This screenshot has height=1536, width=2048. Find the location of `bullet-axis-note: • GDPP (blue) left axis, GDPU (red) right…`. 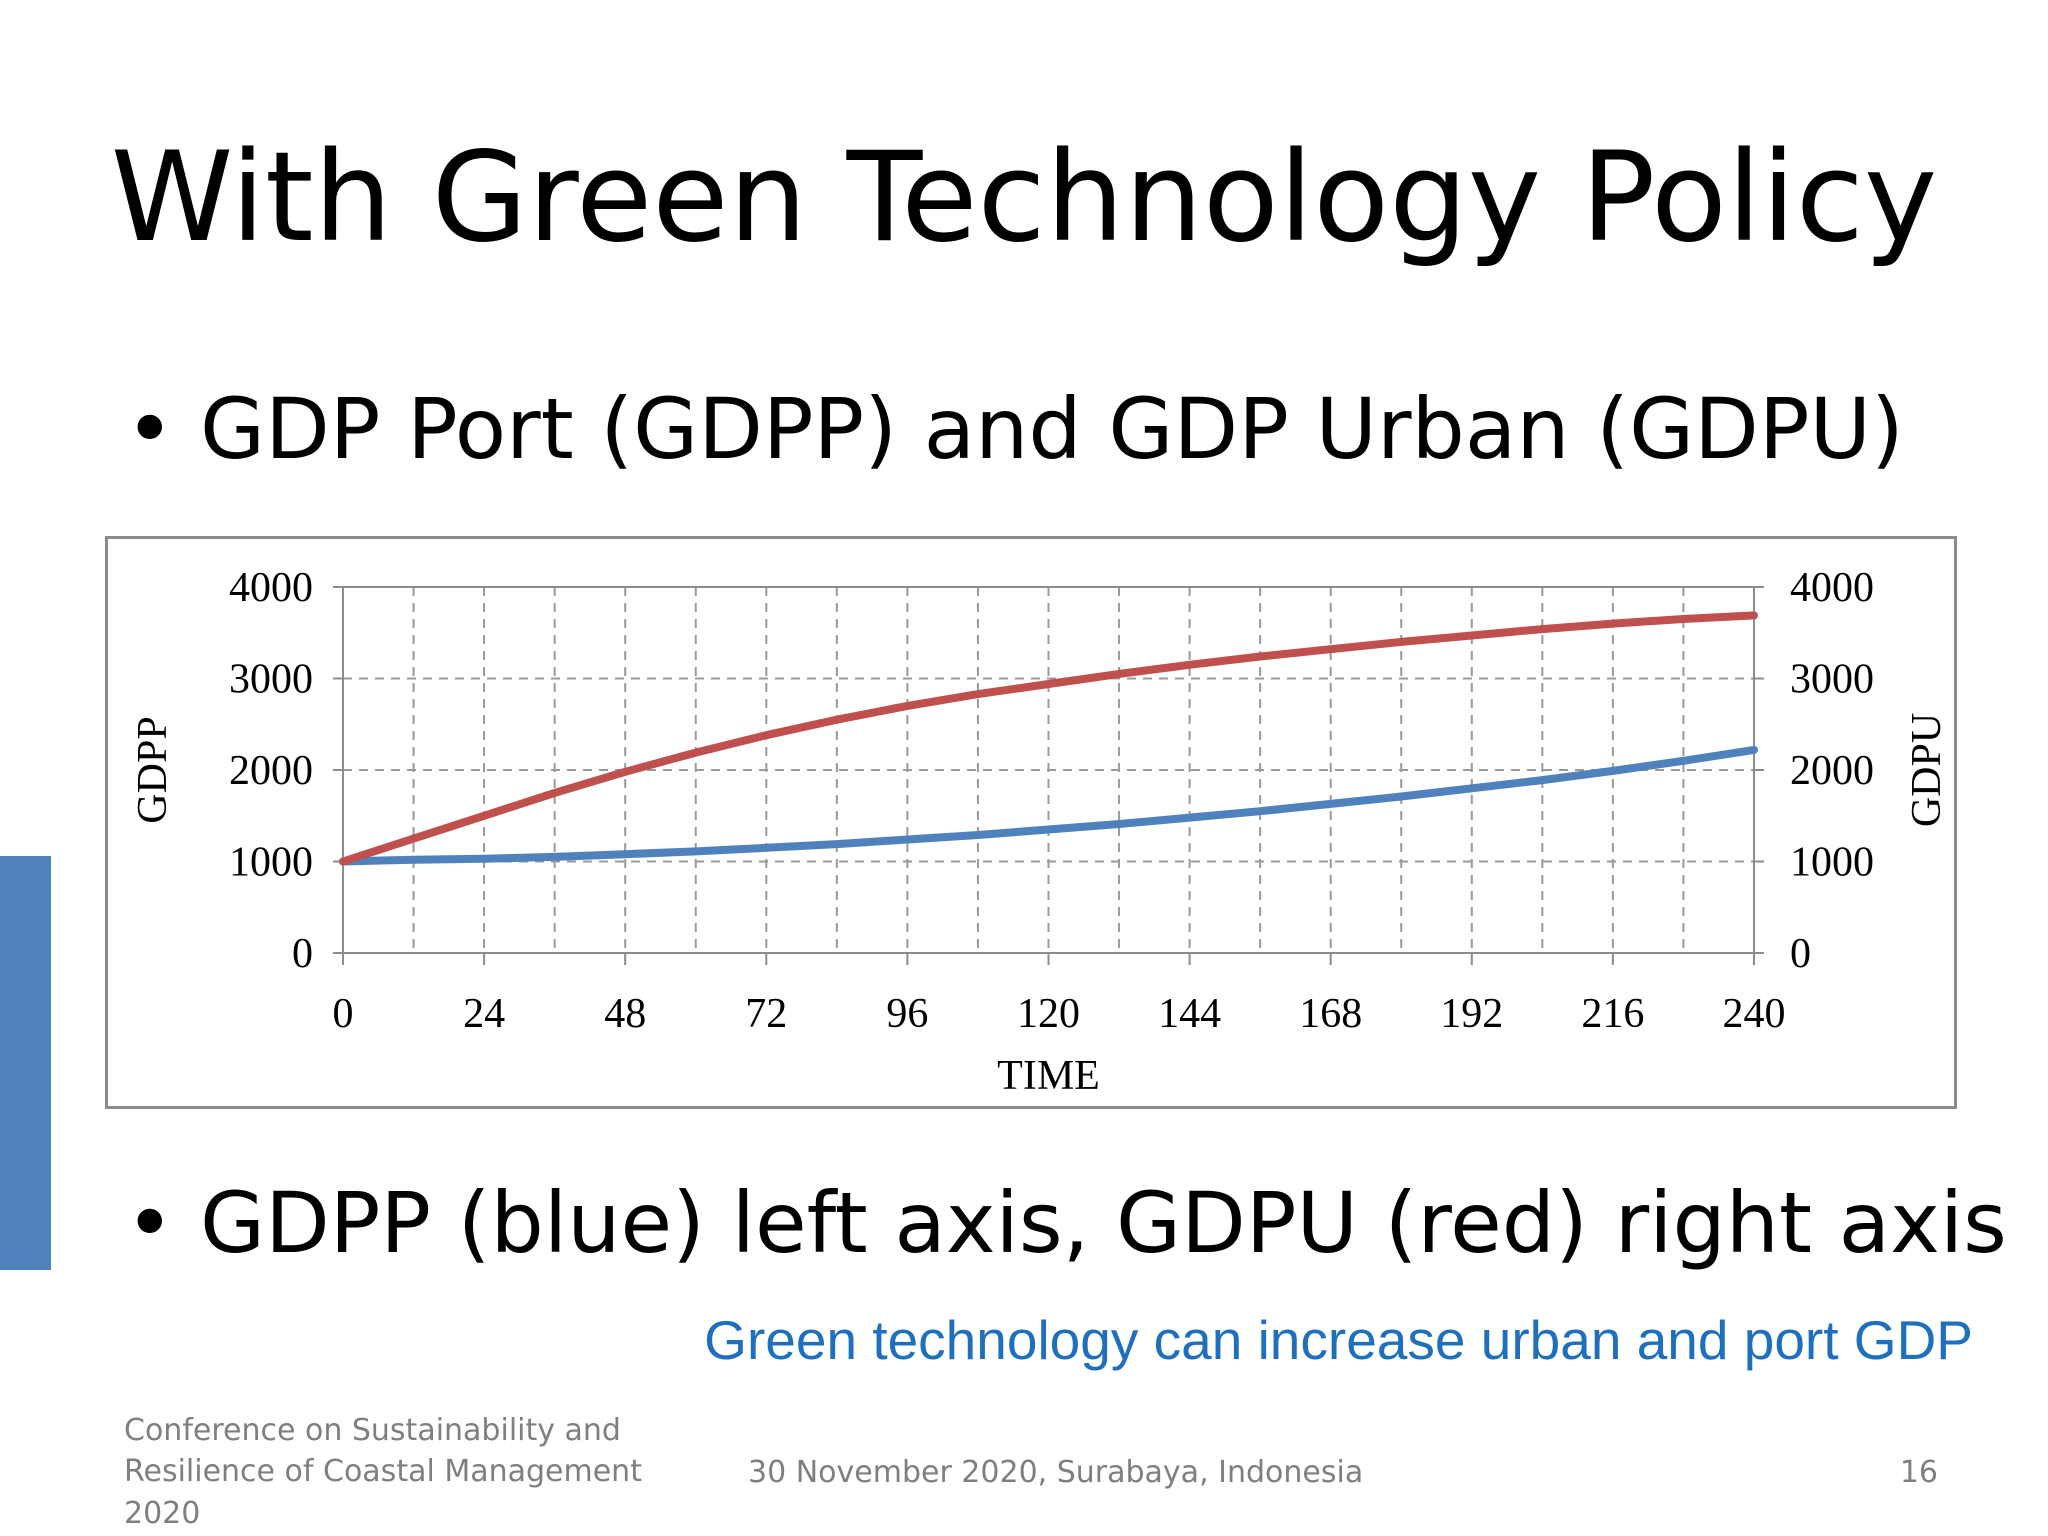

bullet-axis-note: • GDPP (blue) left axis, GDPU (red) right… is located at coordinates (1066, 1223).